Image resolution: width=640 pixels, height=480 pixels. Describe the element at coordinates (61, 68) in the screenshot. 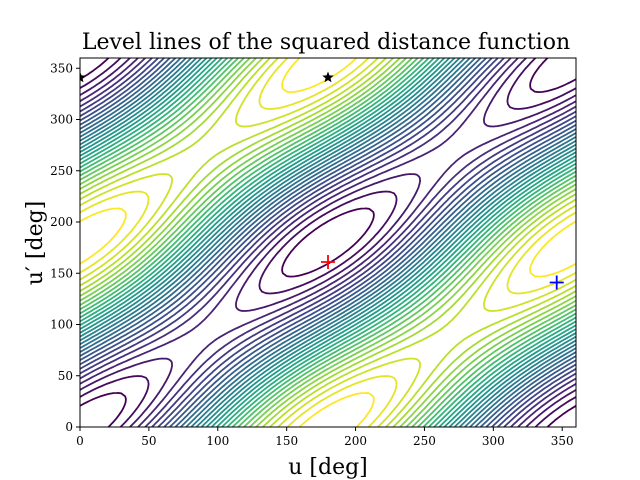

I see `y-tick-label: 350` at that location.